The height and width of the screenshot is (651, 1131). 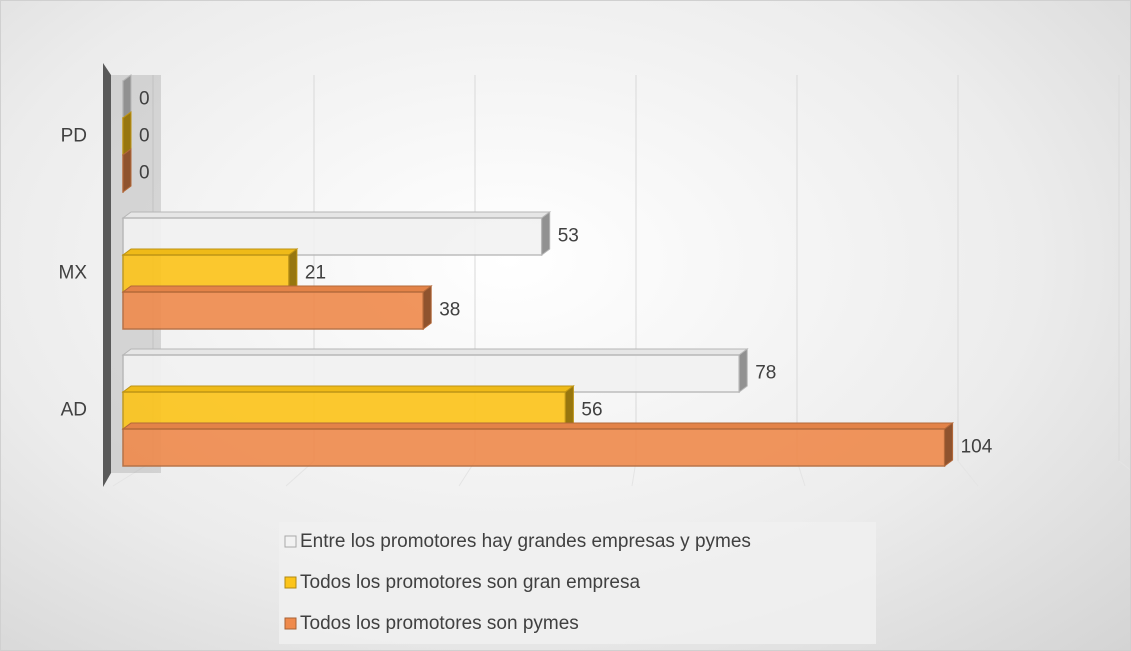 What do you see at coordinates (74, 136) in the screenshot?
I see `y-tick-label: PD` at bounding box center [74, 136].